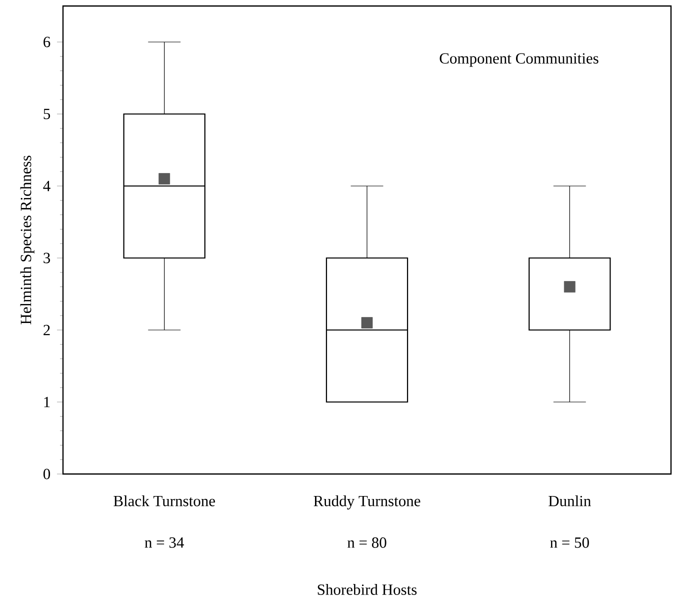 This screenshot has width=675, height=607. Describe the element at coordinates (367, 589) in the screenshot. I see `x-axis-title: Shorebird Hosts` at that location.